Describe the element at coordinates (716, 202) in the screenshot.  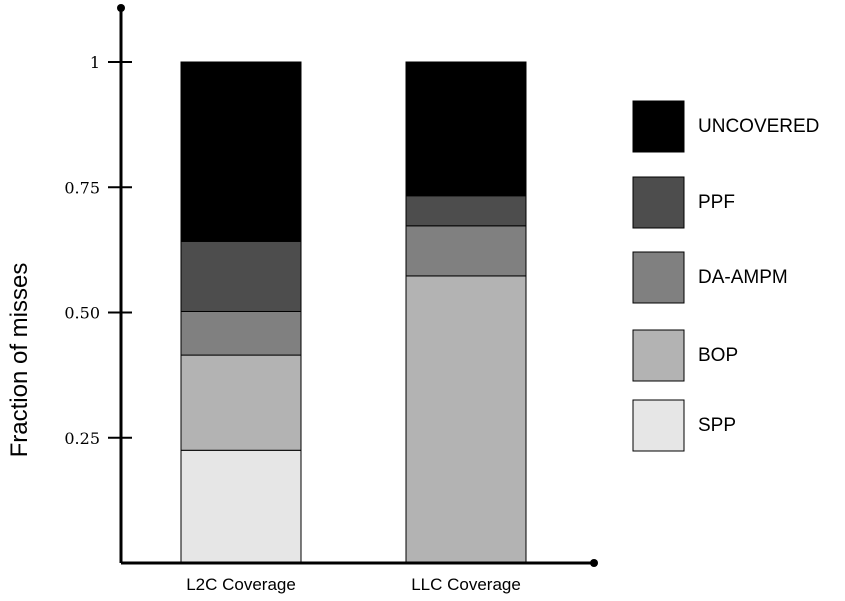
I see `legend-label-ppf: PPF` at that location.